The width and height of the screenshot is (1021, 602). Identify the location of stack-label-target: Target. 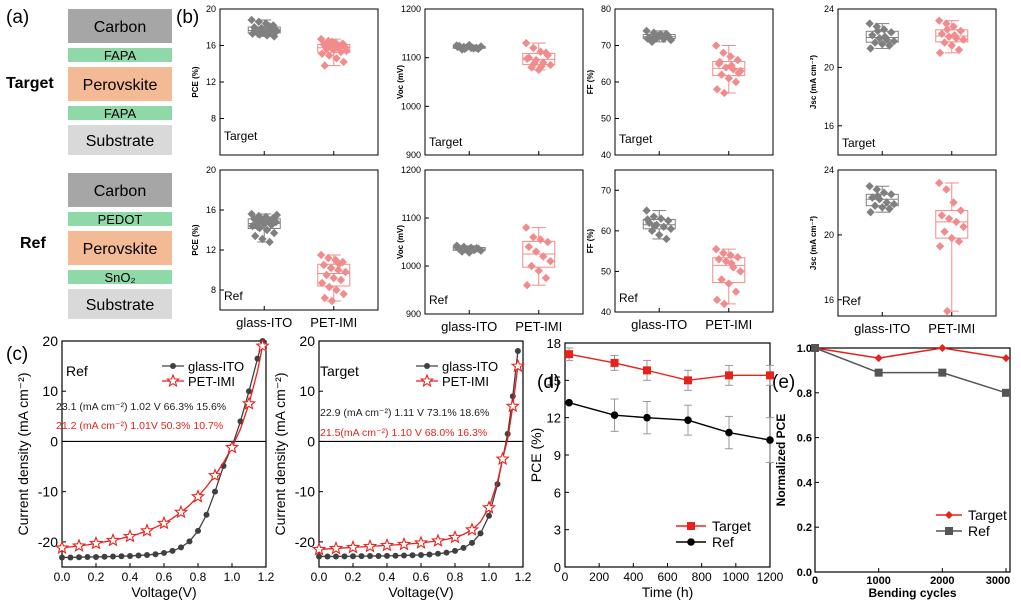
(30, 83).